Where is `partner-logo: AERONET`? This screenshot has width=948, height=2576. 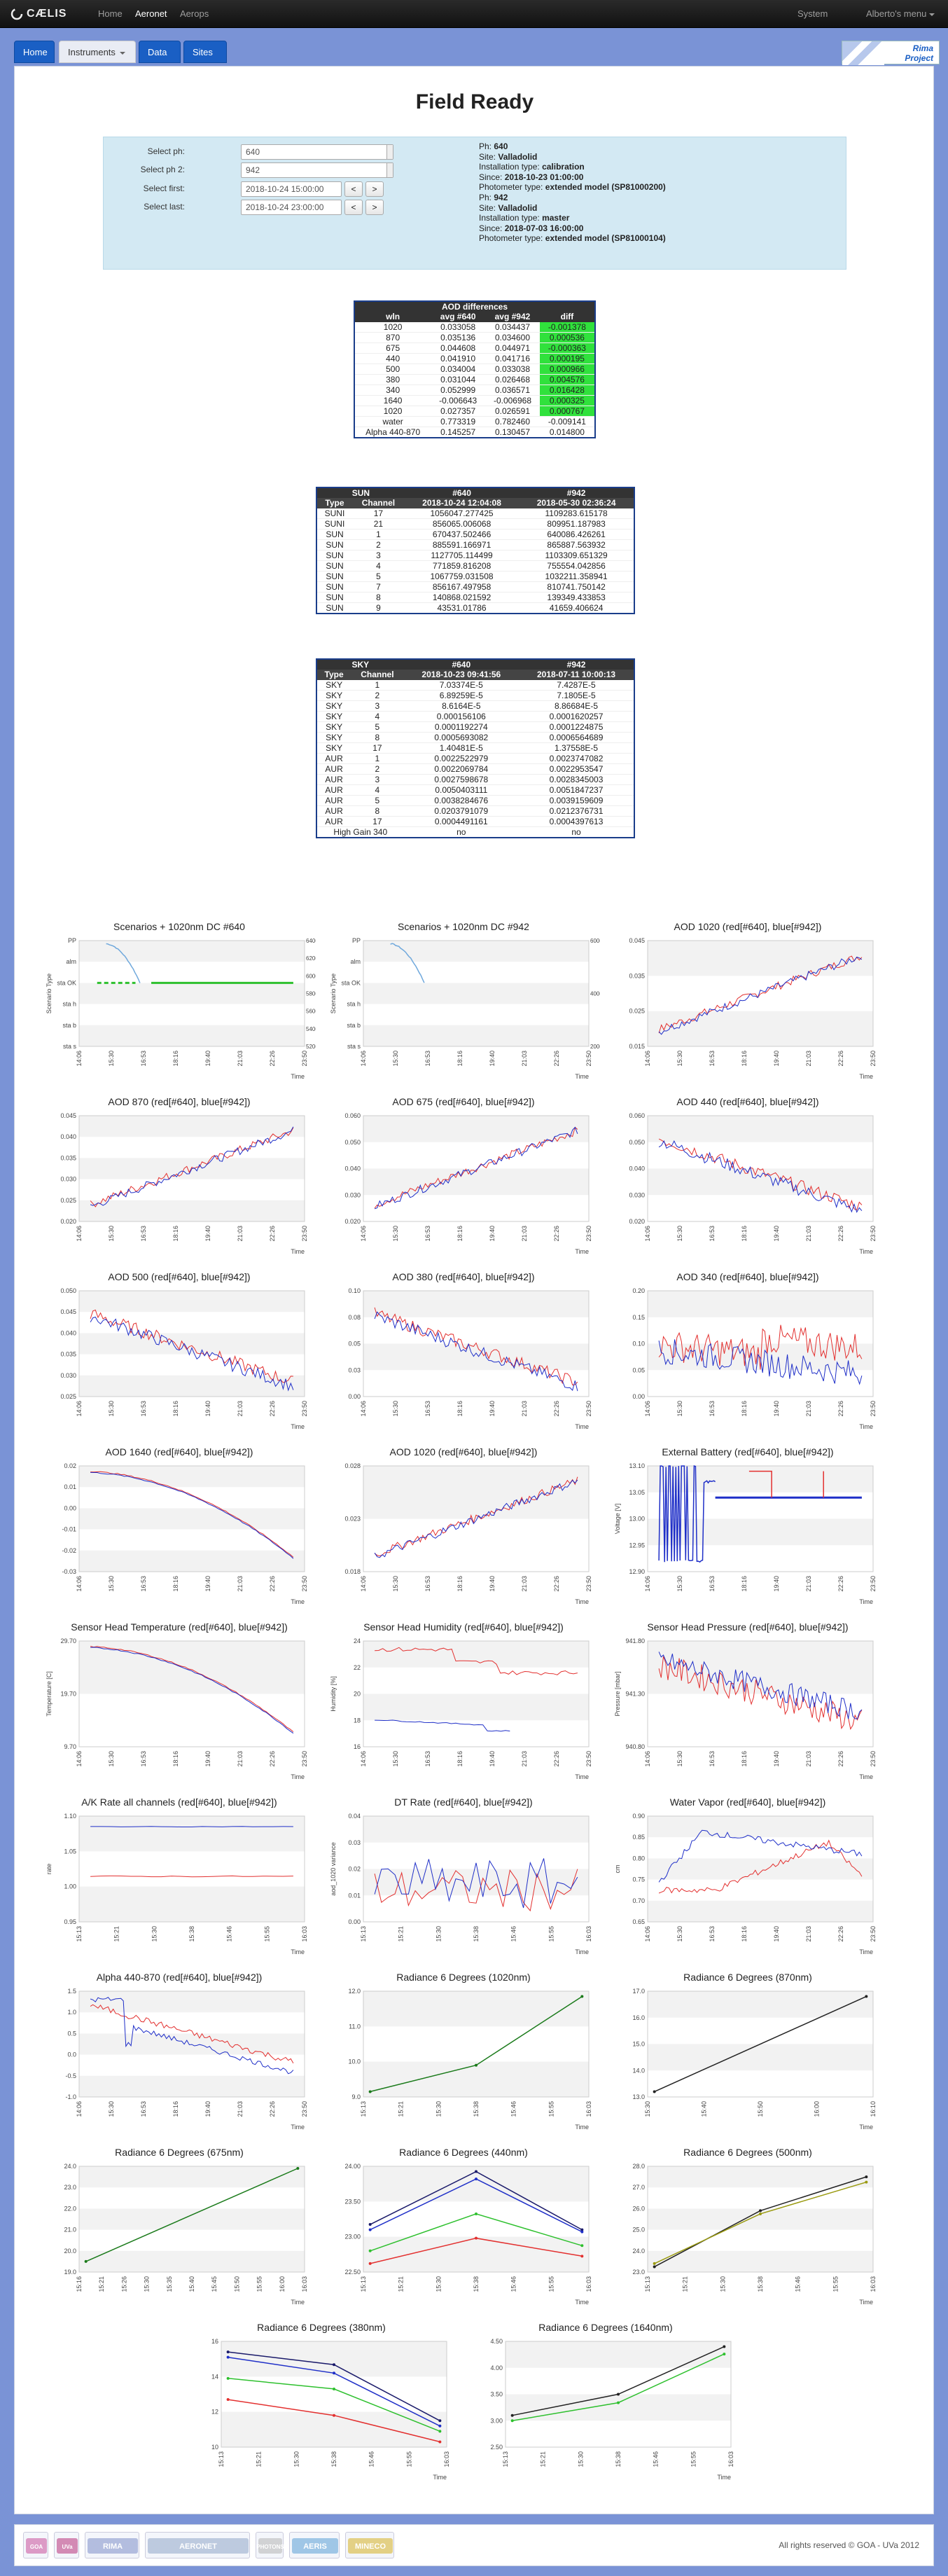
partner-logo: AERONET is located at coordinates (197, 2545).